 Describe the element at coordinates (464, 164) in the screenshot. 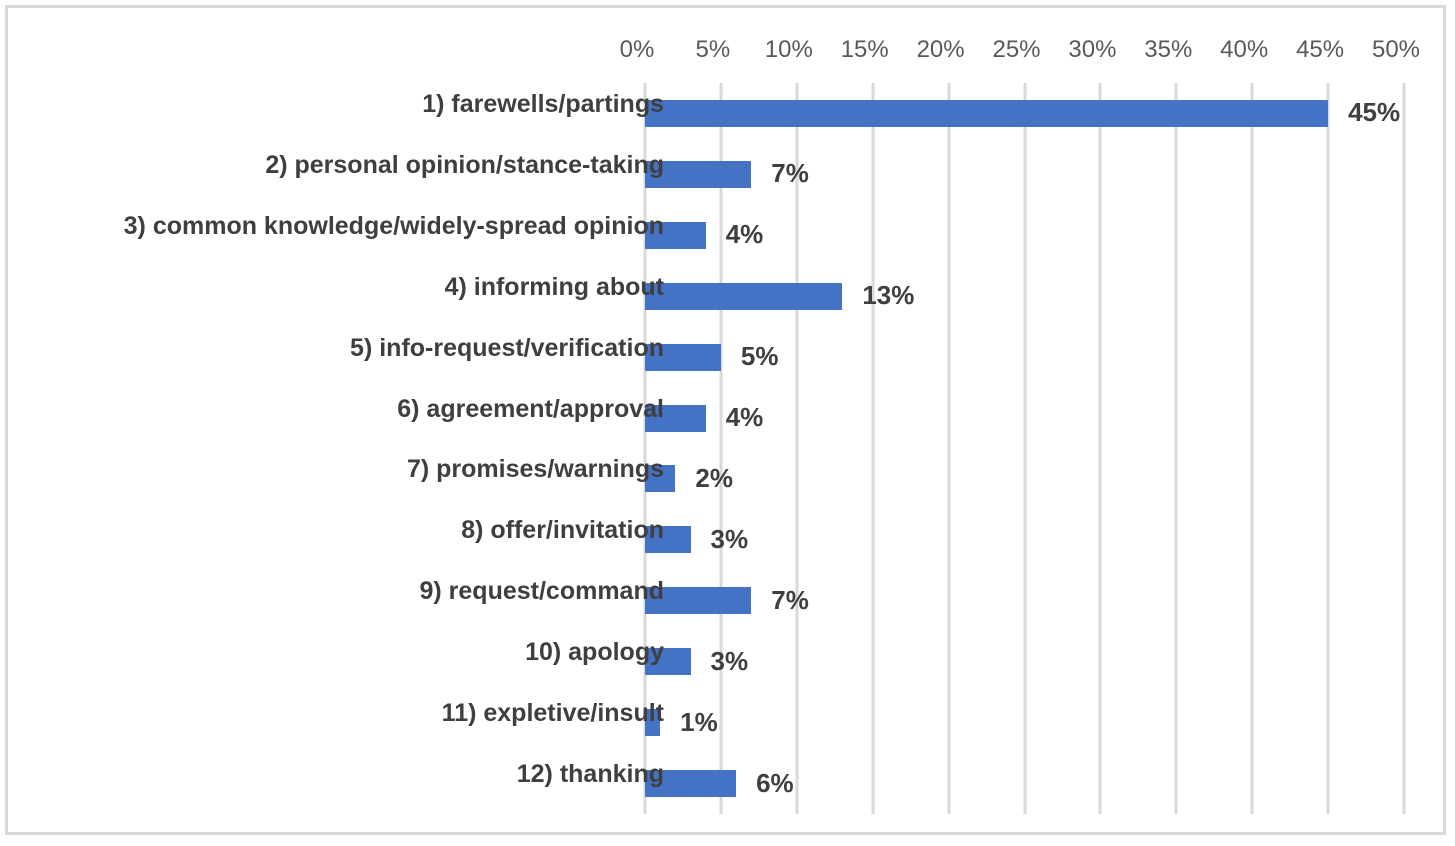

I see `category-label: 2) personal opinion/stance-taking` at that location.